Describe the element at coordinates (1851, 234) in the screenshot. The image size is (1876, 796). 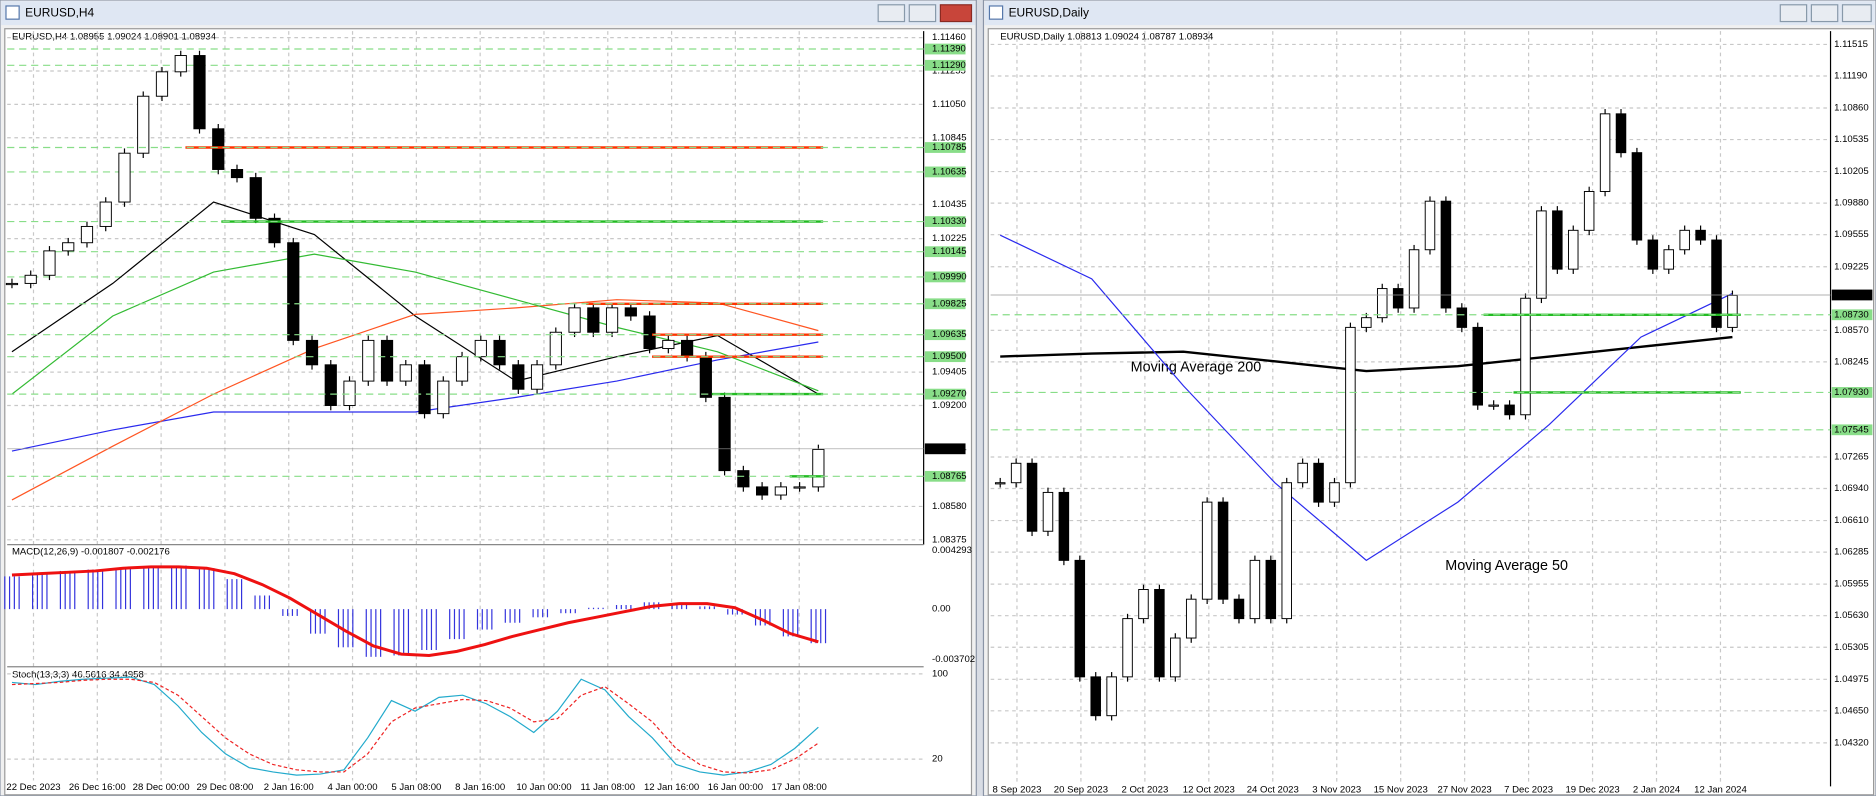
I see `price-label: 1.09555` at that location.